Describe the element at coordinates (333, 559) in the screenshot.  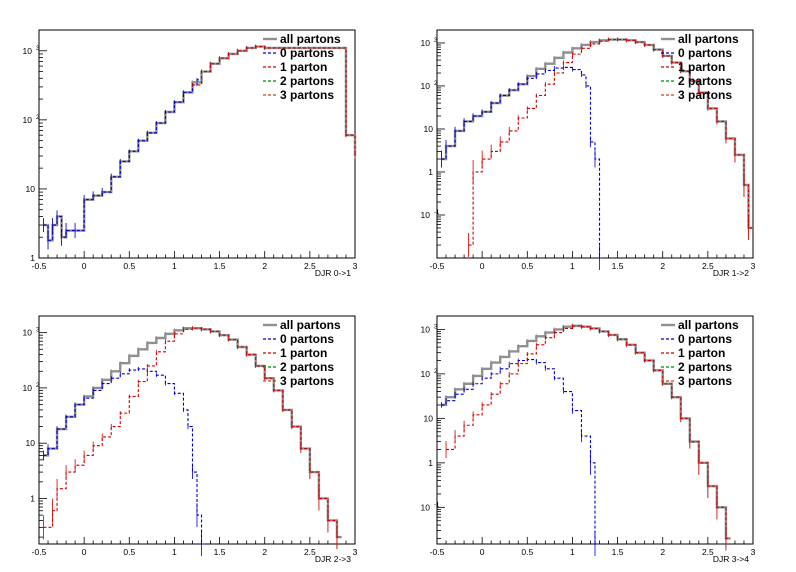
I see `x-axis-label: DJR 2->3` at that location.